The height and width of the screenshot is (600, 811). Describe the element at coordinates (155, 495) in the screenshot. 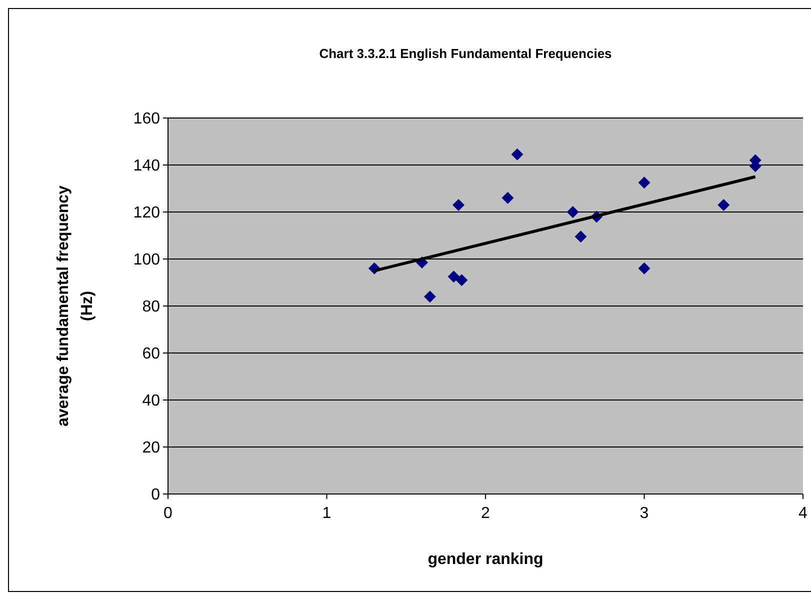

I see `y-tick-label: 0` at that location.